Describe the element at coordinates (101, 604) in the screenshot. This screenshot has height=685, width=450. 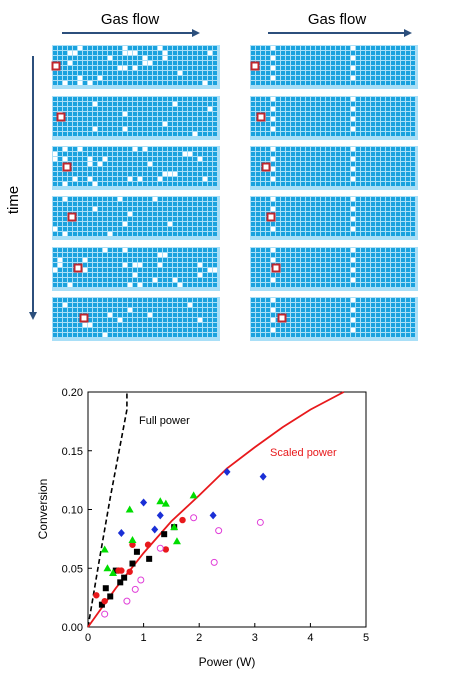
I see `point-square` at that location.